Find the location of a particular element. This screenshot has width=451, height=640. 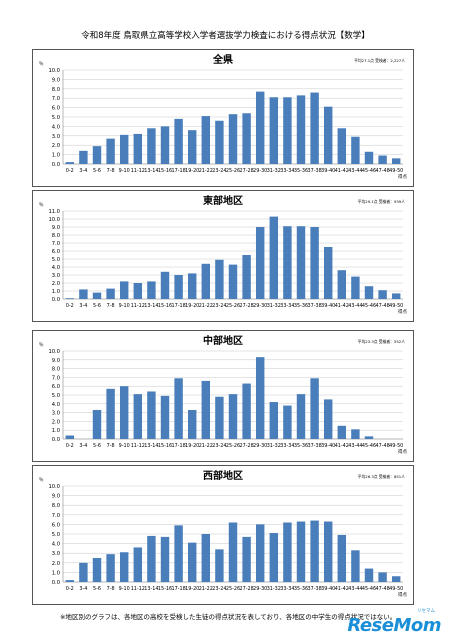

x-tick-label: 47-48 is located at coordinates (382, 171).